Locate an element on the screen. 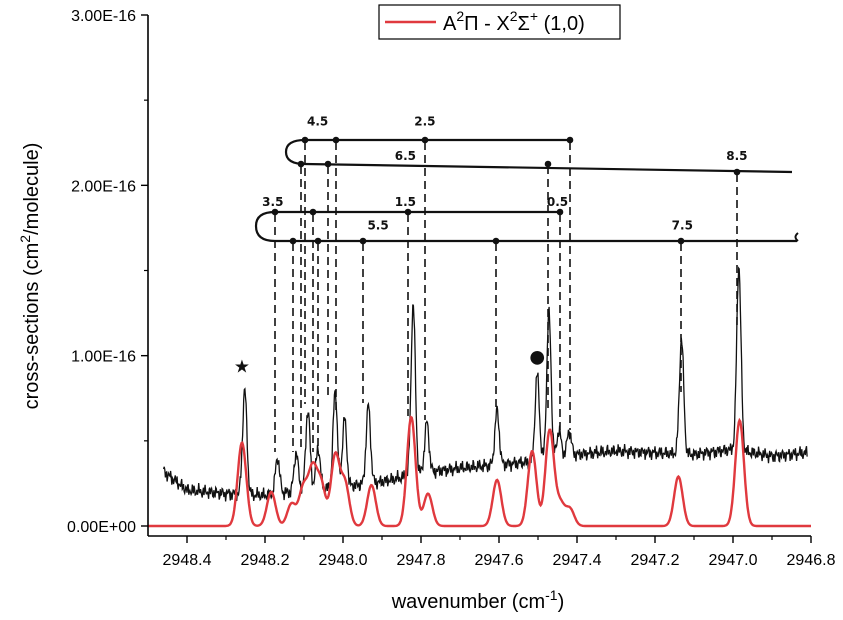 This screenshot has height=620, width=843. branch-label: 0.5 is located at coordinates (557, 202).